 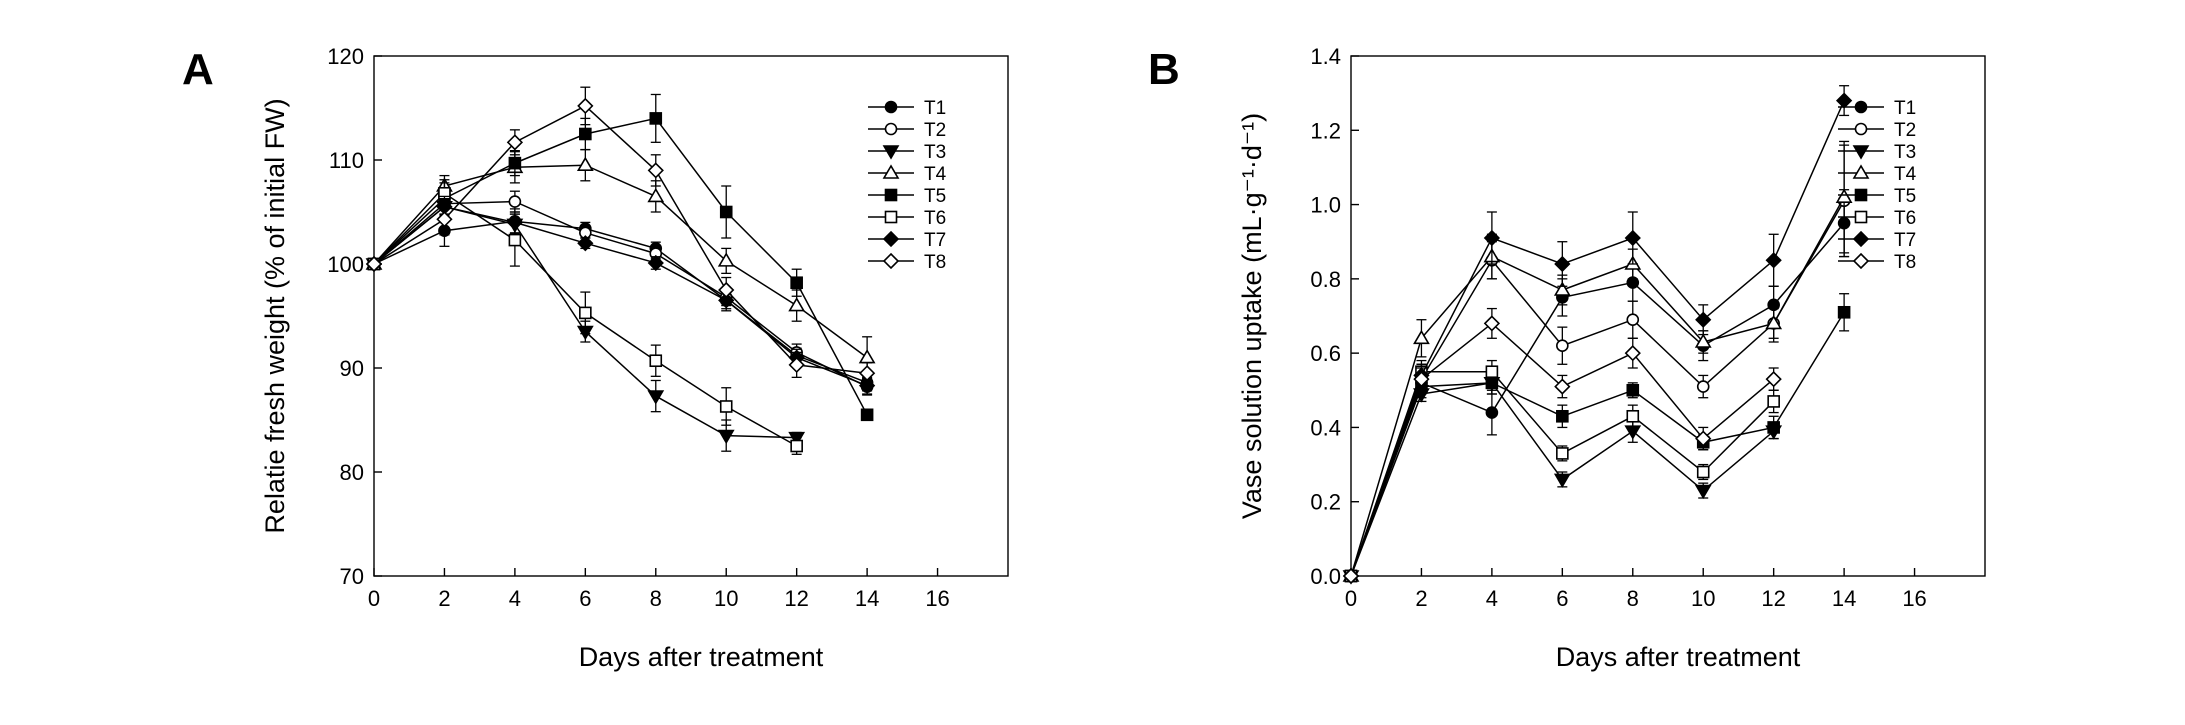 I want to click on series-t3, so click(x=1562, y=478).